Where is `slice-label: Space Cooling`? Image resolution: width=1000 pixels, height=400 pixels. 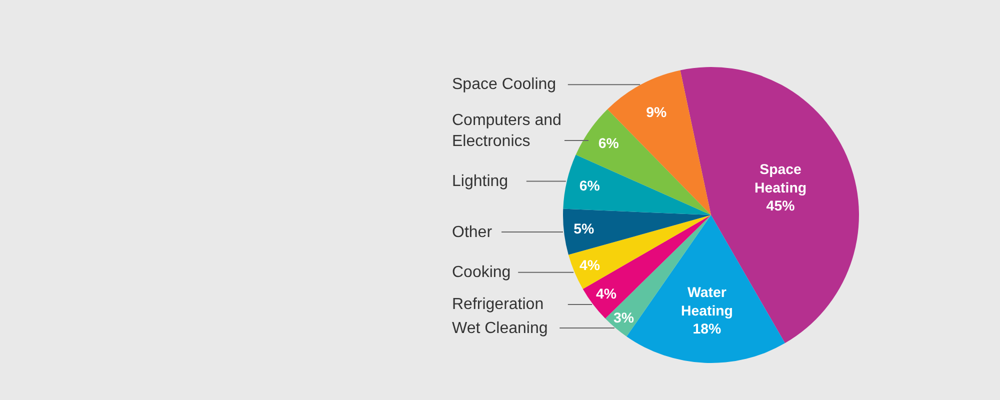
slice-label: Space Cooling is located at coordinates (504, 84).